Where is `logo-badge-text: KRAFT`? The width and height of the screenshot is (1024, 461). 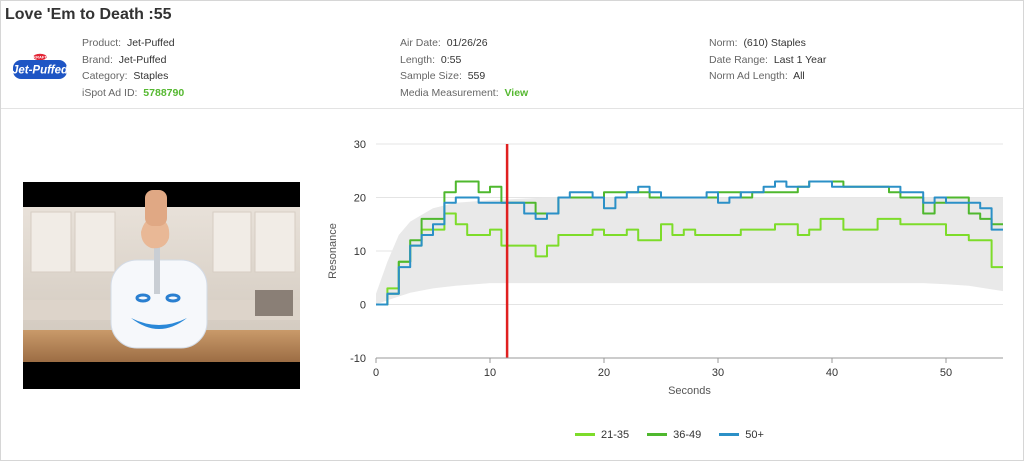 logo-badge-text: KRAFT is located at coordinates (40, 57).